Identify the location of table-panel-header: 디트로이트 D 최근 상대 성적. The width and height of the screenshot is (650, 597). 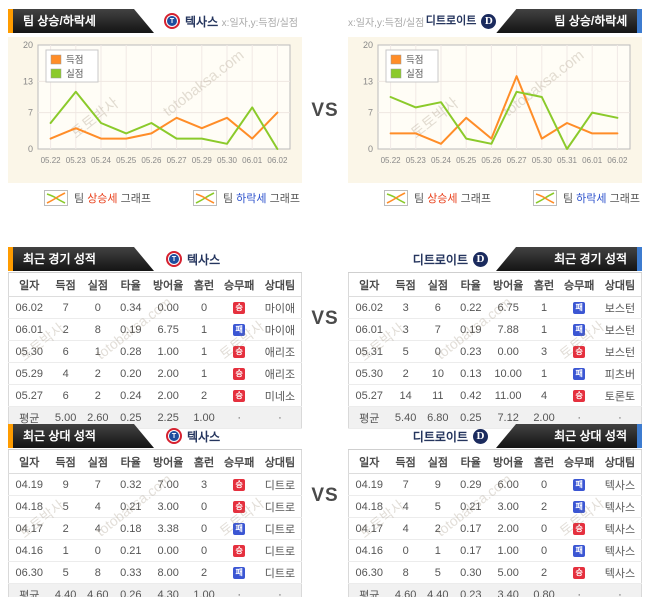
(495, 436).